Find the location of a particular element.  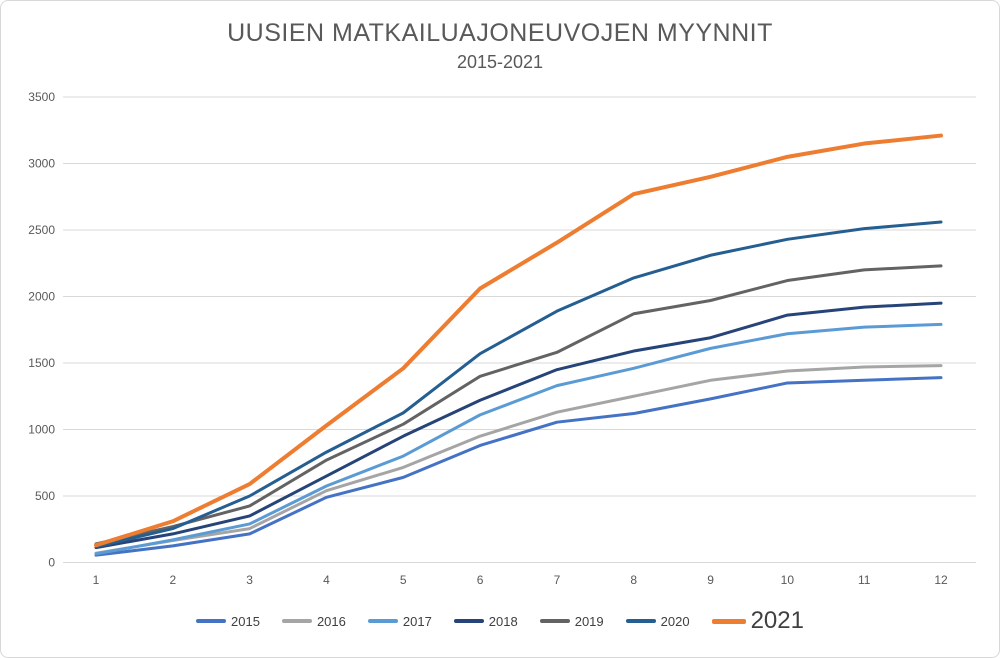

x-axis-tick-label: 6 is located at coordinates (480, 580).